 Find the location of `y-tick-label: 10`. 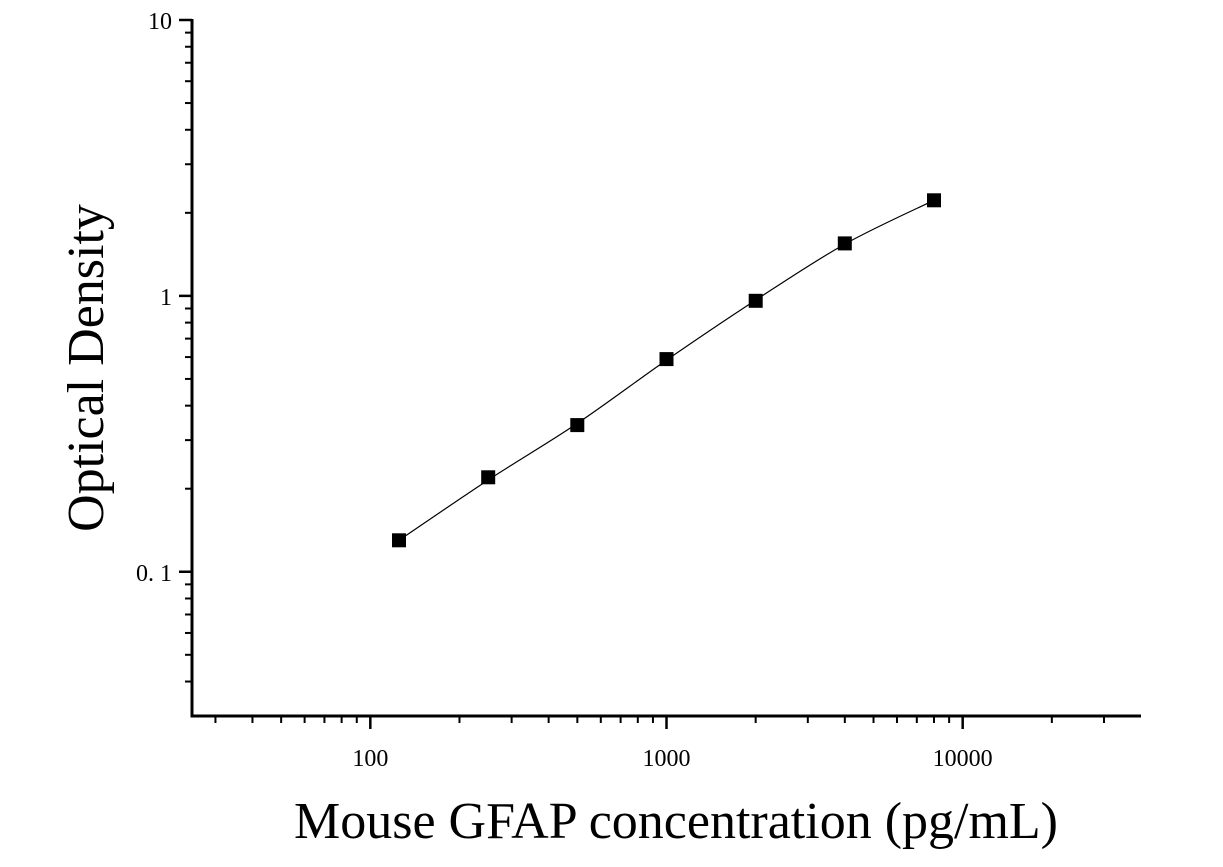

y-tick-label: 10 is located at coordinates (160, 22).